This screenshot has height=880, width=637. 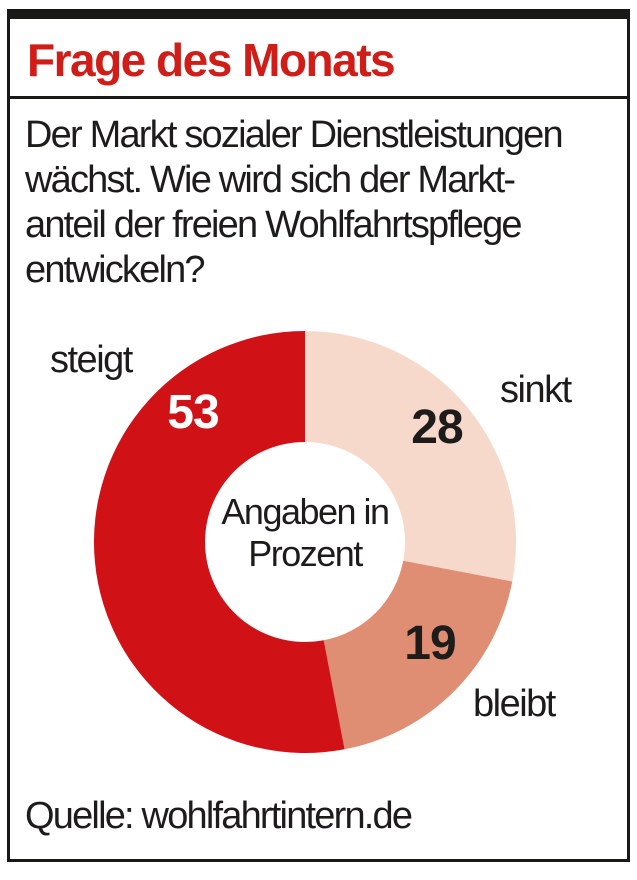 I want to click on question-line: anteil der freien Wohlfahrtspflege, so click(x=274, y=225).